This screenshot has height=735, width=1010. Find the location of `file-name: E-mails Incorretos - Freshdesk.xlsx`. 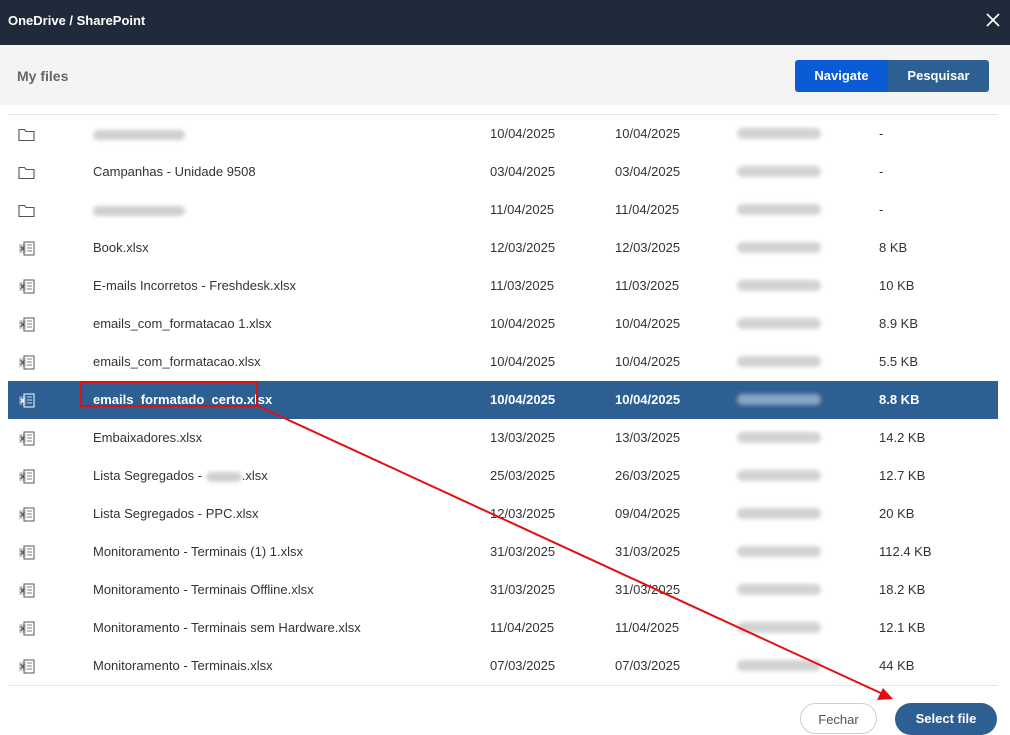

file-name: E-mails Incorretos - Freshdesk.xlsx is located at coordinates (194, 285).